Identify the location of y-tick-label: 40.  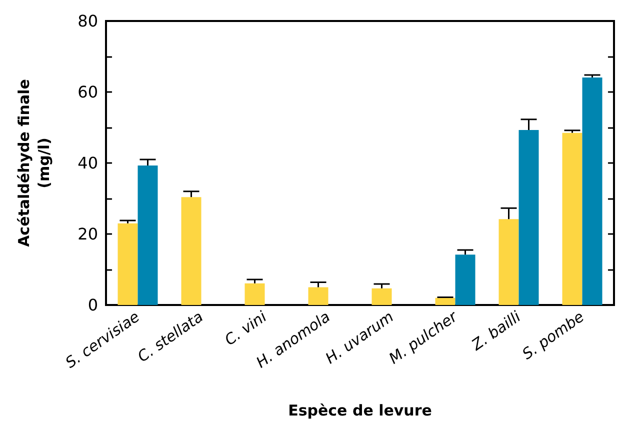
(88, 163).